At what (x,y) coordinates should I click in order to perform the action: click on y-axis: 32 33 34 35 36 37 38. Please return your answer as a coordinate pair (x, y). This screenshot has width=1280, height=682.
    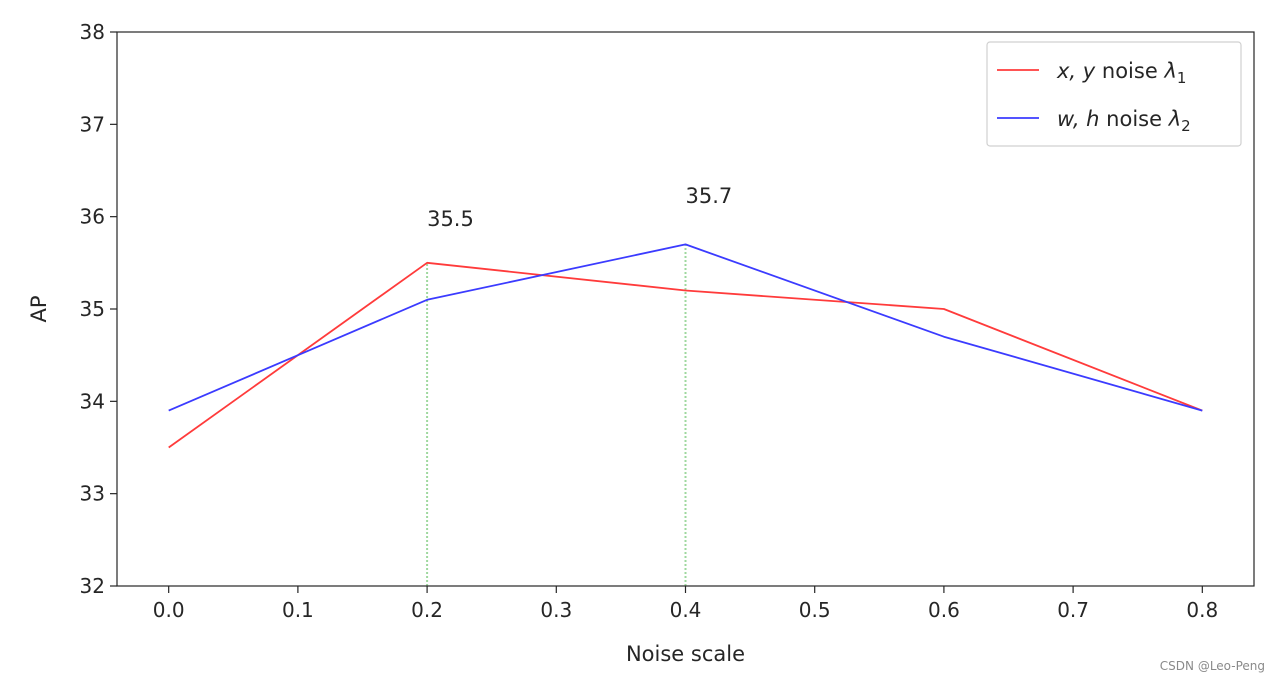
    Looking at the image, I should click on (98, 309).